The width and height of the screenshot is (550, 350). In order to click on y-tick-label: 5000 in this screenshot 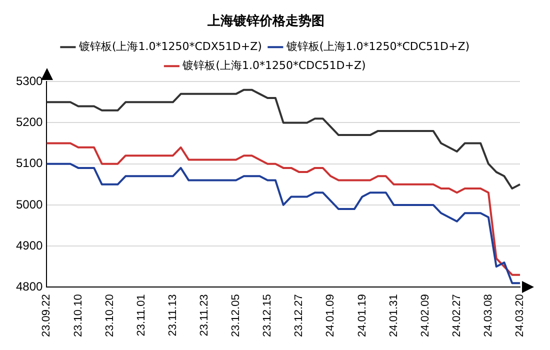, I will do `click(30, 204)`.